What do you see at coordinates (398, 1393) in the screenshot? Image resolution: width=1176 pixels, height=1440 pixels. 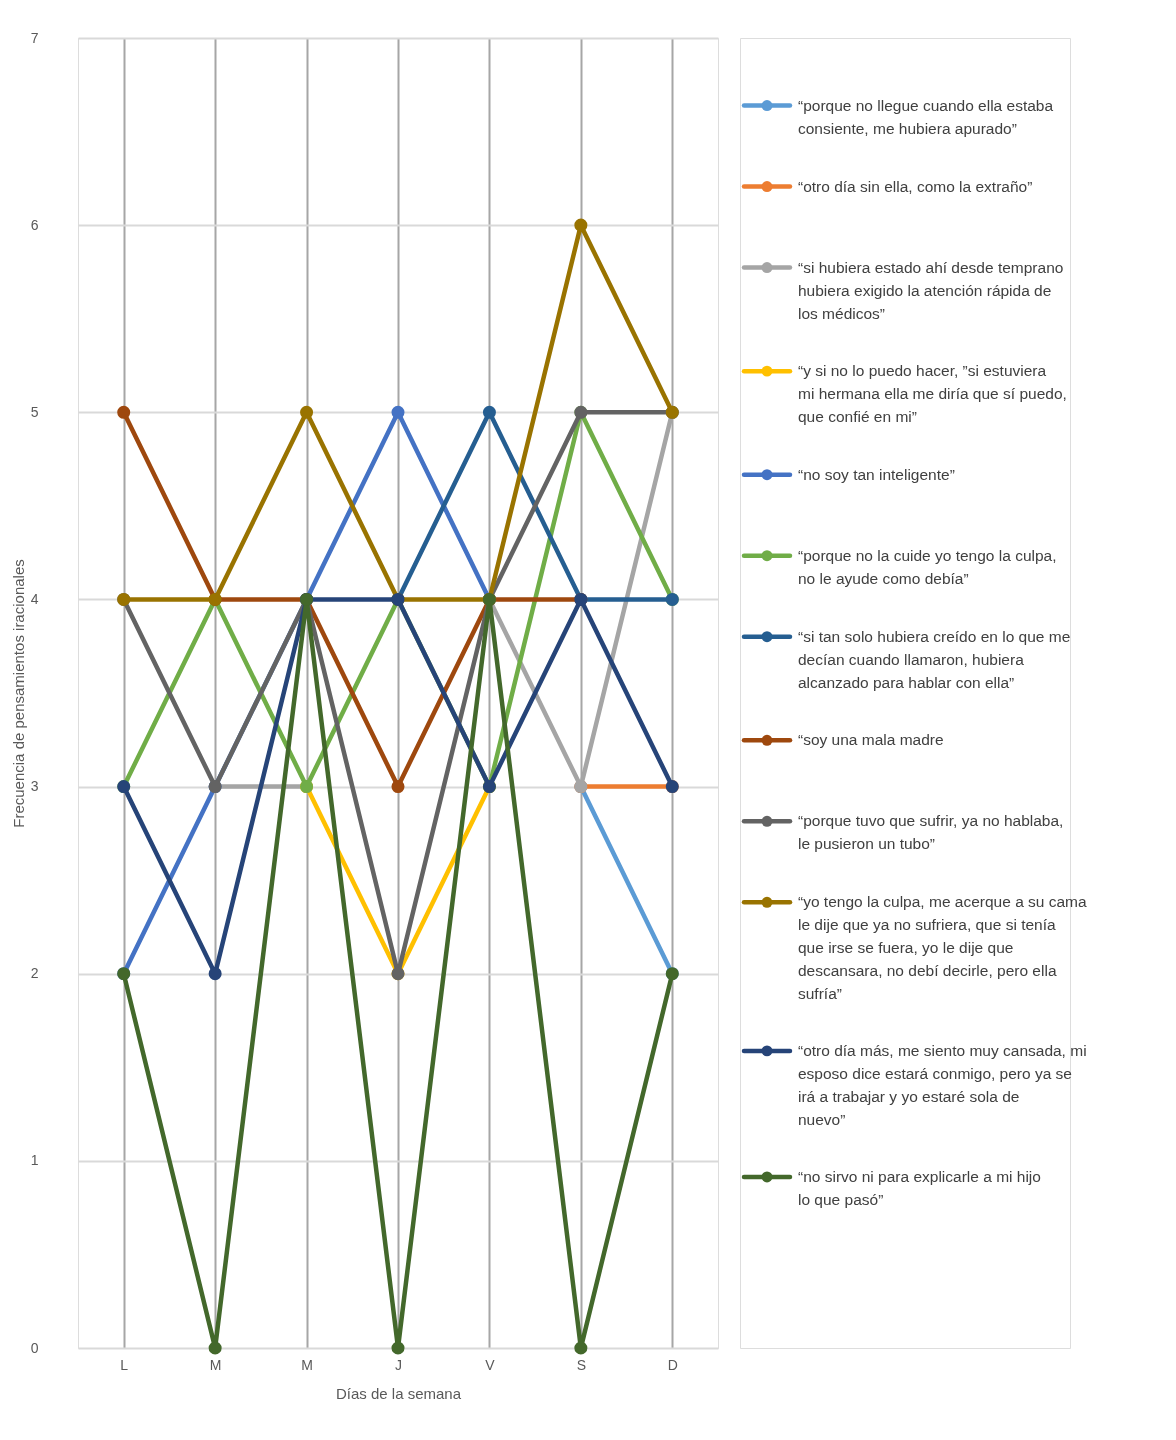 I see `x-axis-title: Días de la semana` at bounding box center [398, 1393].